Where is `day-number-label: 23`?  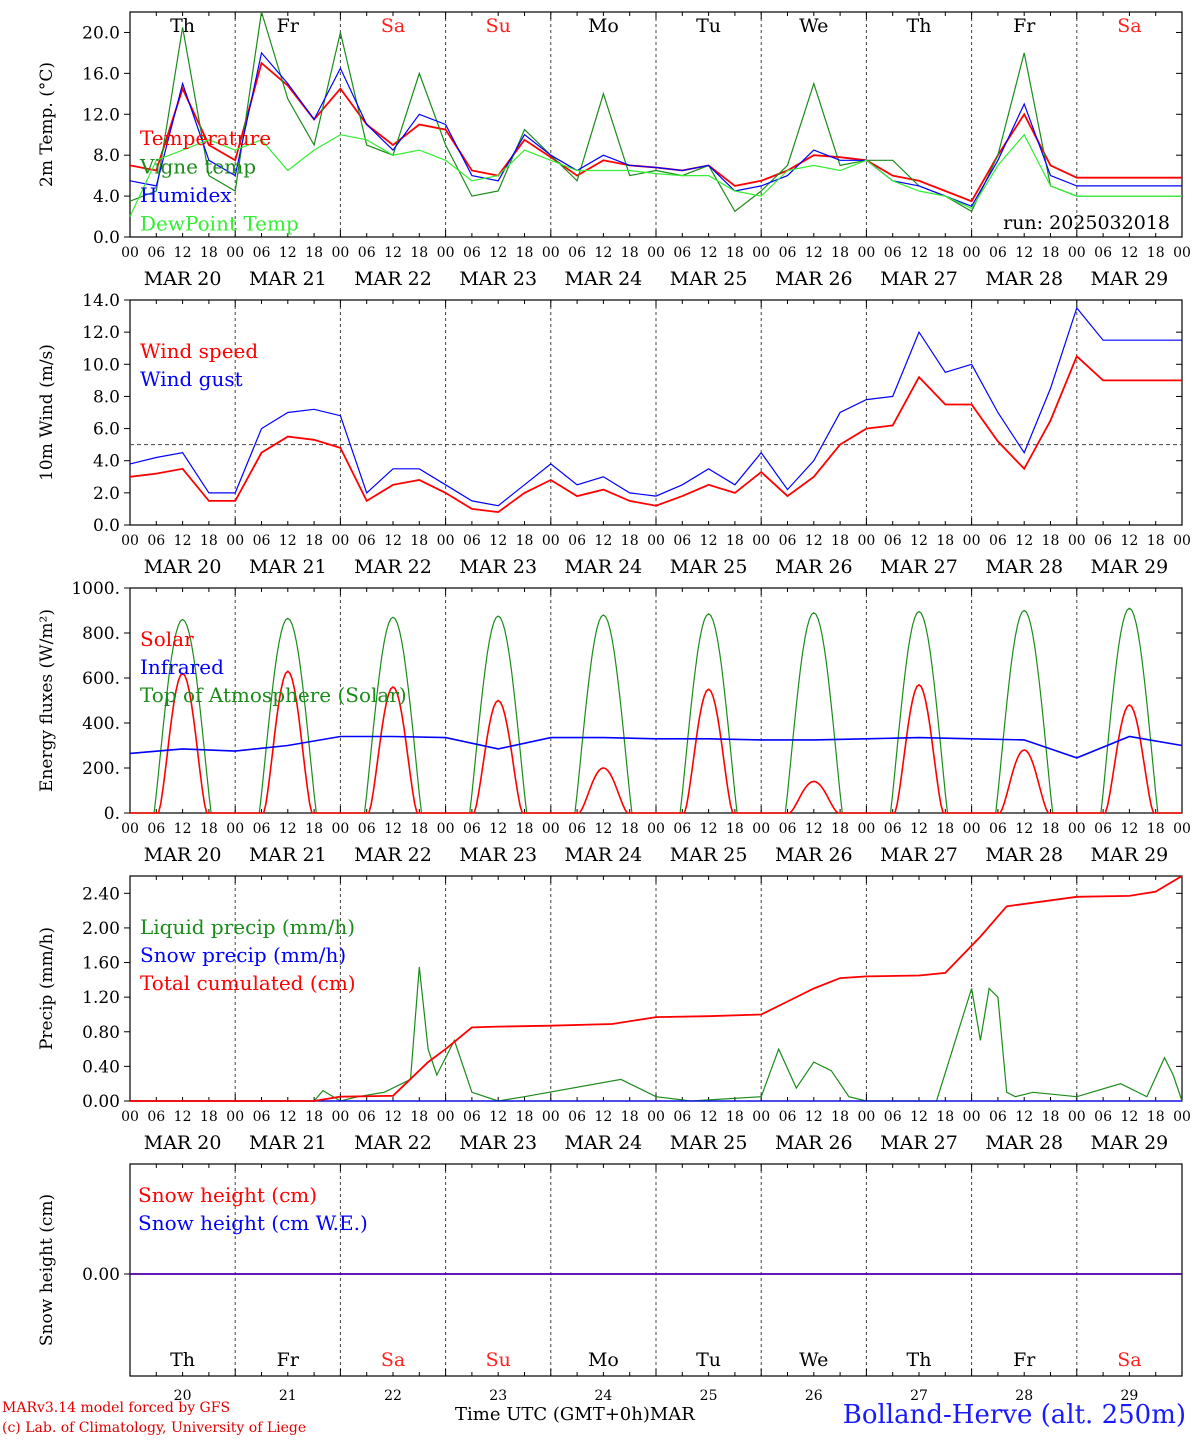 day-number-label: 23 is located at coordinates (498, 1396).